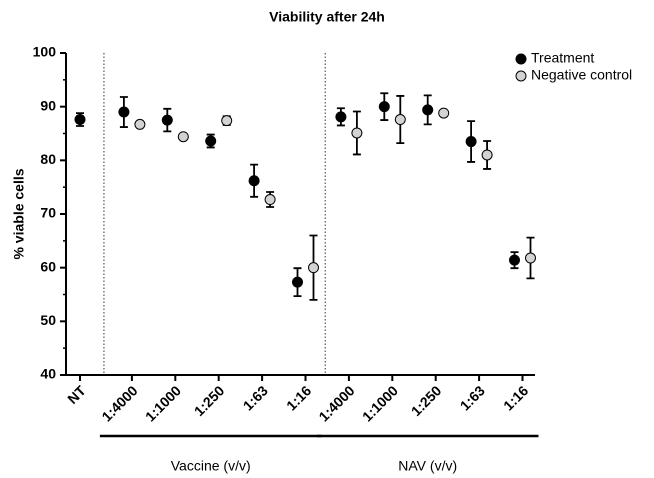 The image size is (654, 478). I want to click on chart-title: Viability after 24h, so click(327, 17).